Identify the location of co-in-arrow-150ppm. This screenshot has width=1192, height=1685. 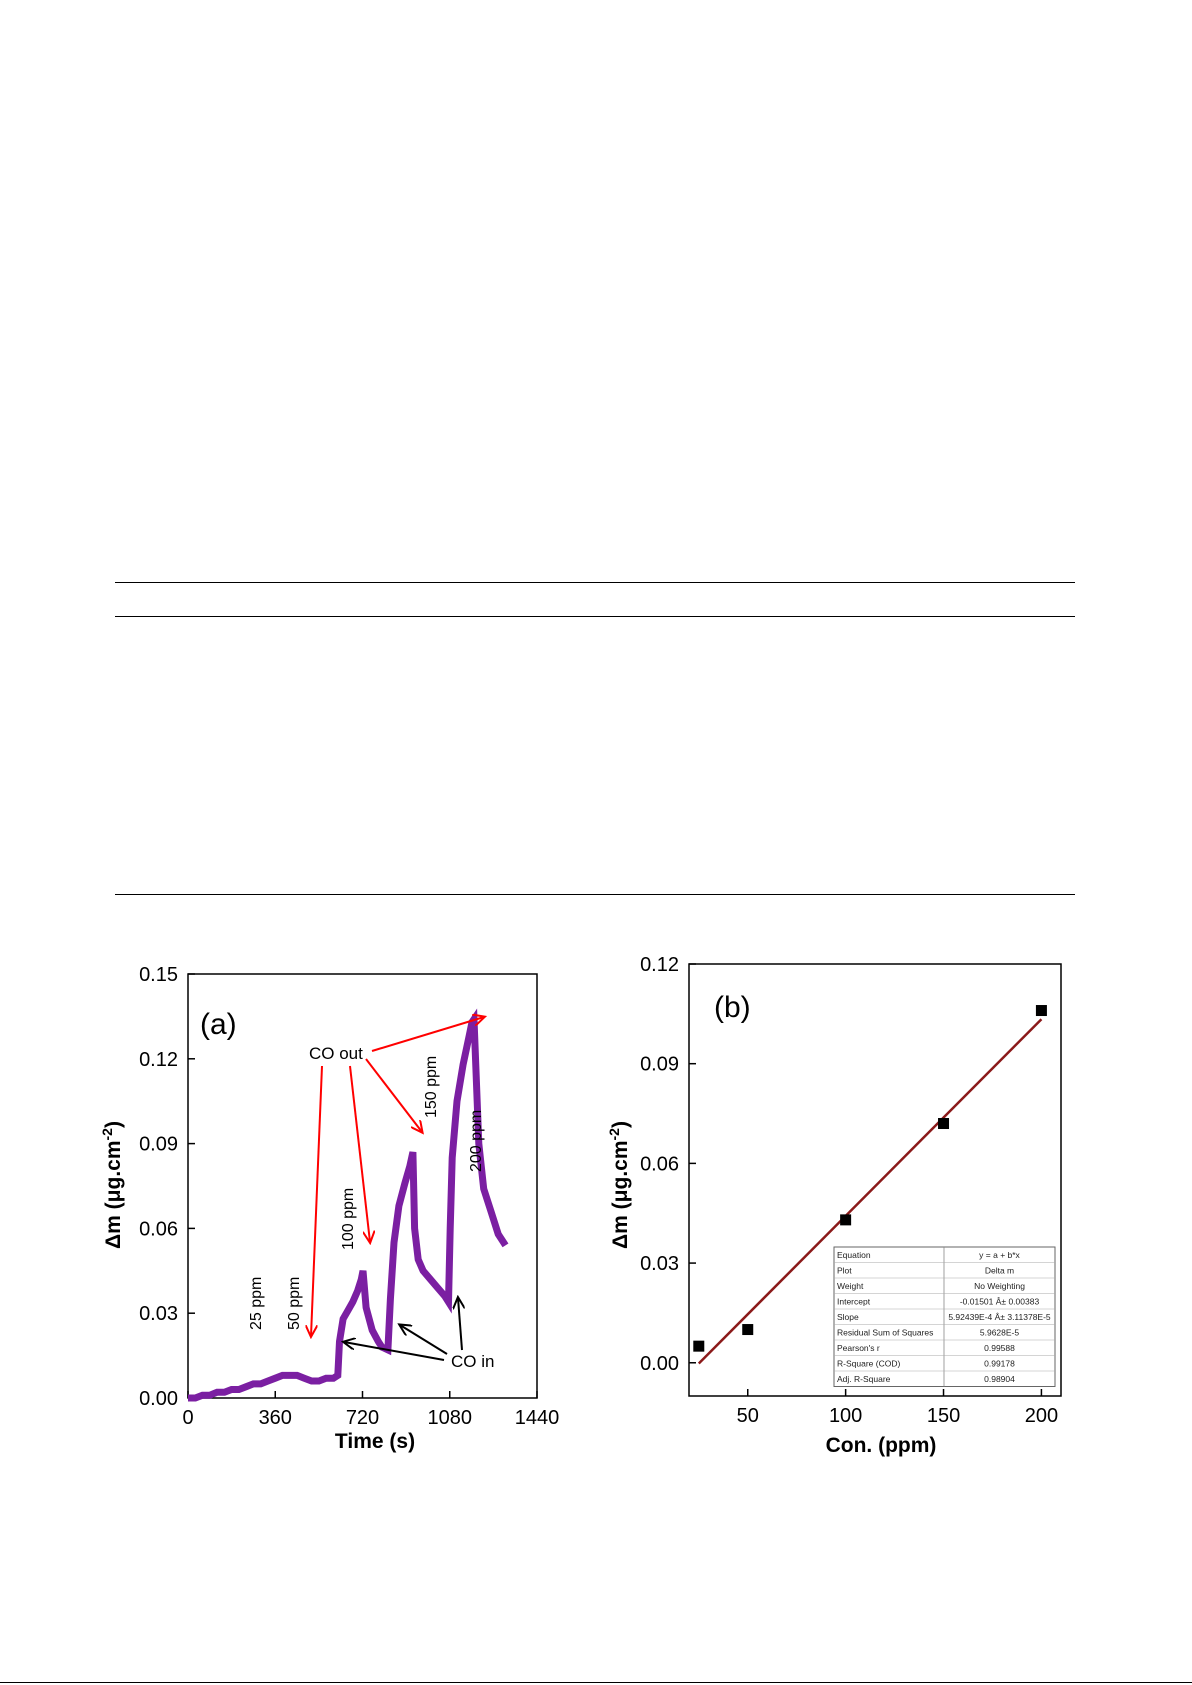
(424, 1340).